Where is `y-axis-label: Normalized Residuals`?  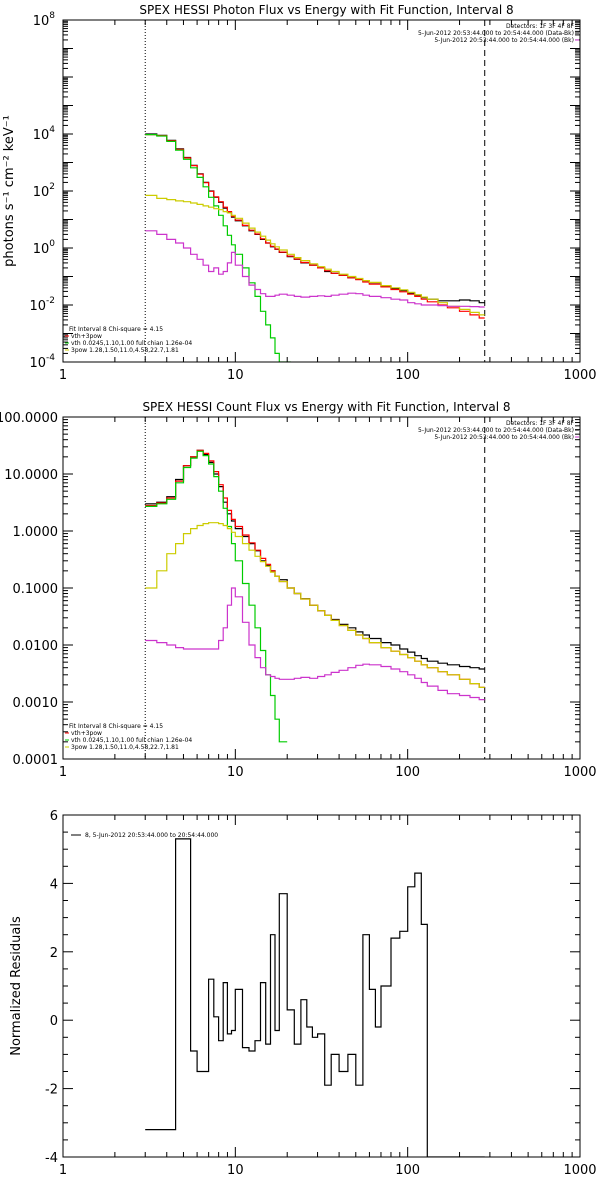 y-axis-label: Normalized Residuals is located at coordinates (16, 986).